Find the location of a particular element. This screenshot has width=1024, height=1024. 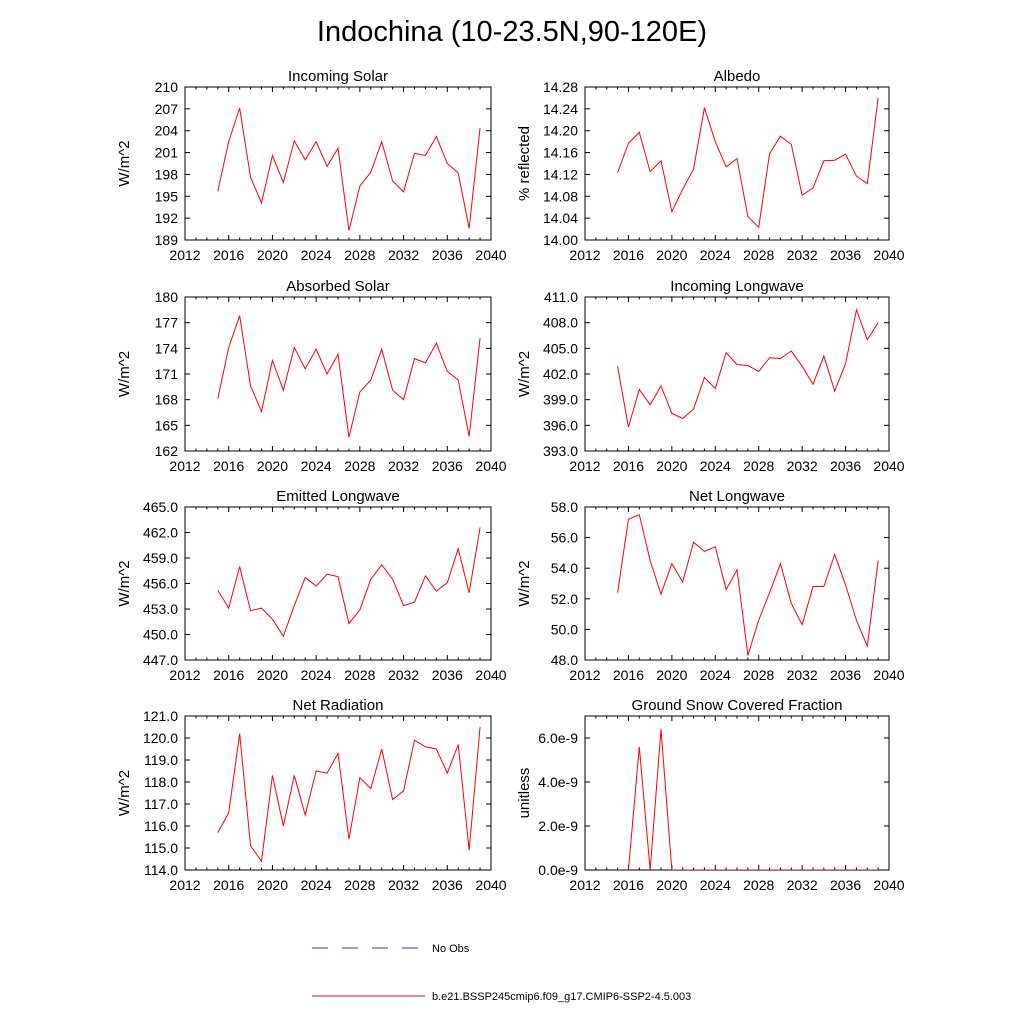

y-axis-label: unitless is located at coordinates (524, 793).